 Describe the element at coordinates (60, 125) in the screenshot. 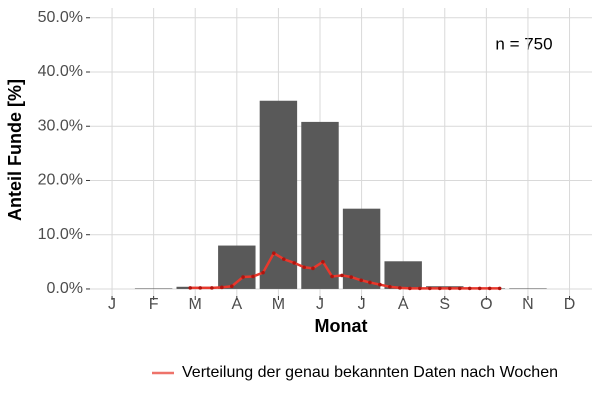

I see `y-tick-label: 30.0%` at that location.